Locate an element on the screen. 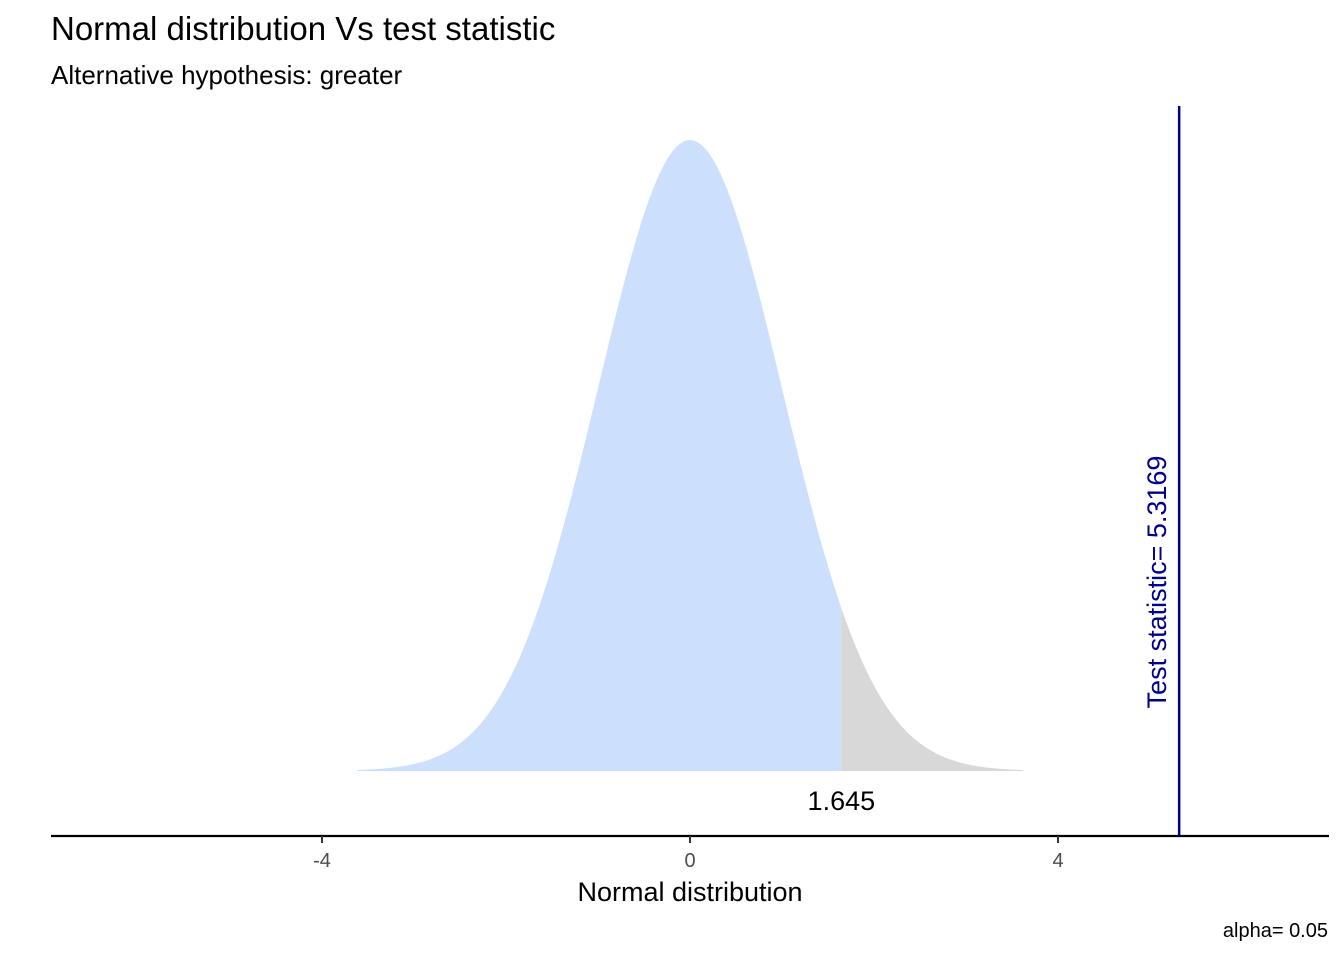 The image size is (1344, 960). x-tick-label: 0 is located at coordinates (689, 861).